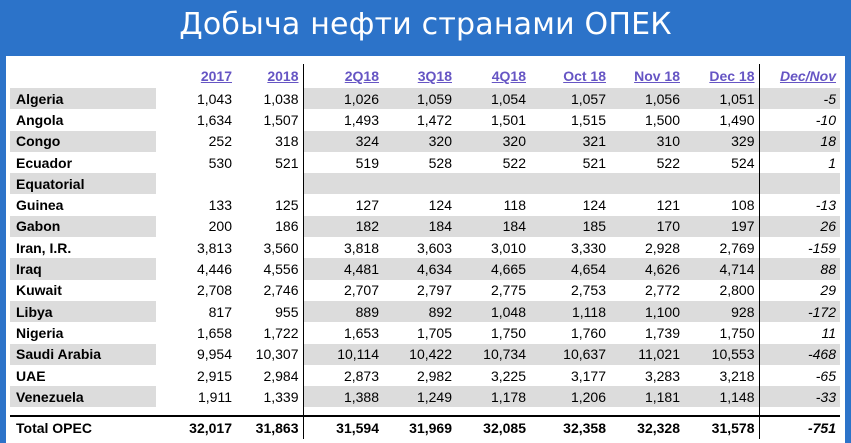 The width and height of the screenshot is (851, 443). Describe the element at coordinates (647, 99) in the screenshot. I see `value-cell: 1,056` at that location.